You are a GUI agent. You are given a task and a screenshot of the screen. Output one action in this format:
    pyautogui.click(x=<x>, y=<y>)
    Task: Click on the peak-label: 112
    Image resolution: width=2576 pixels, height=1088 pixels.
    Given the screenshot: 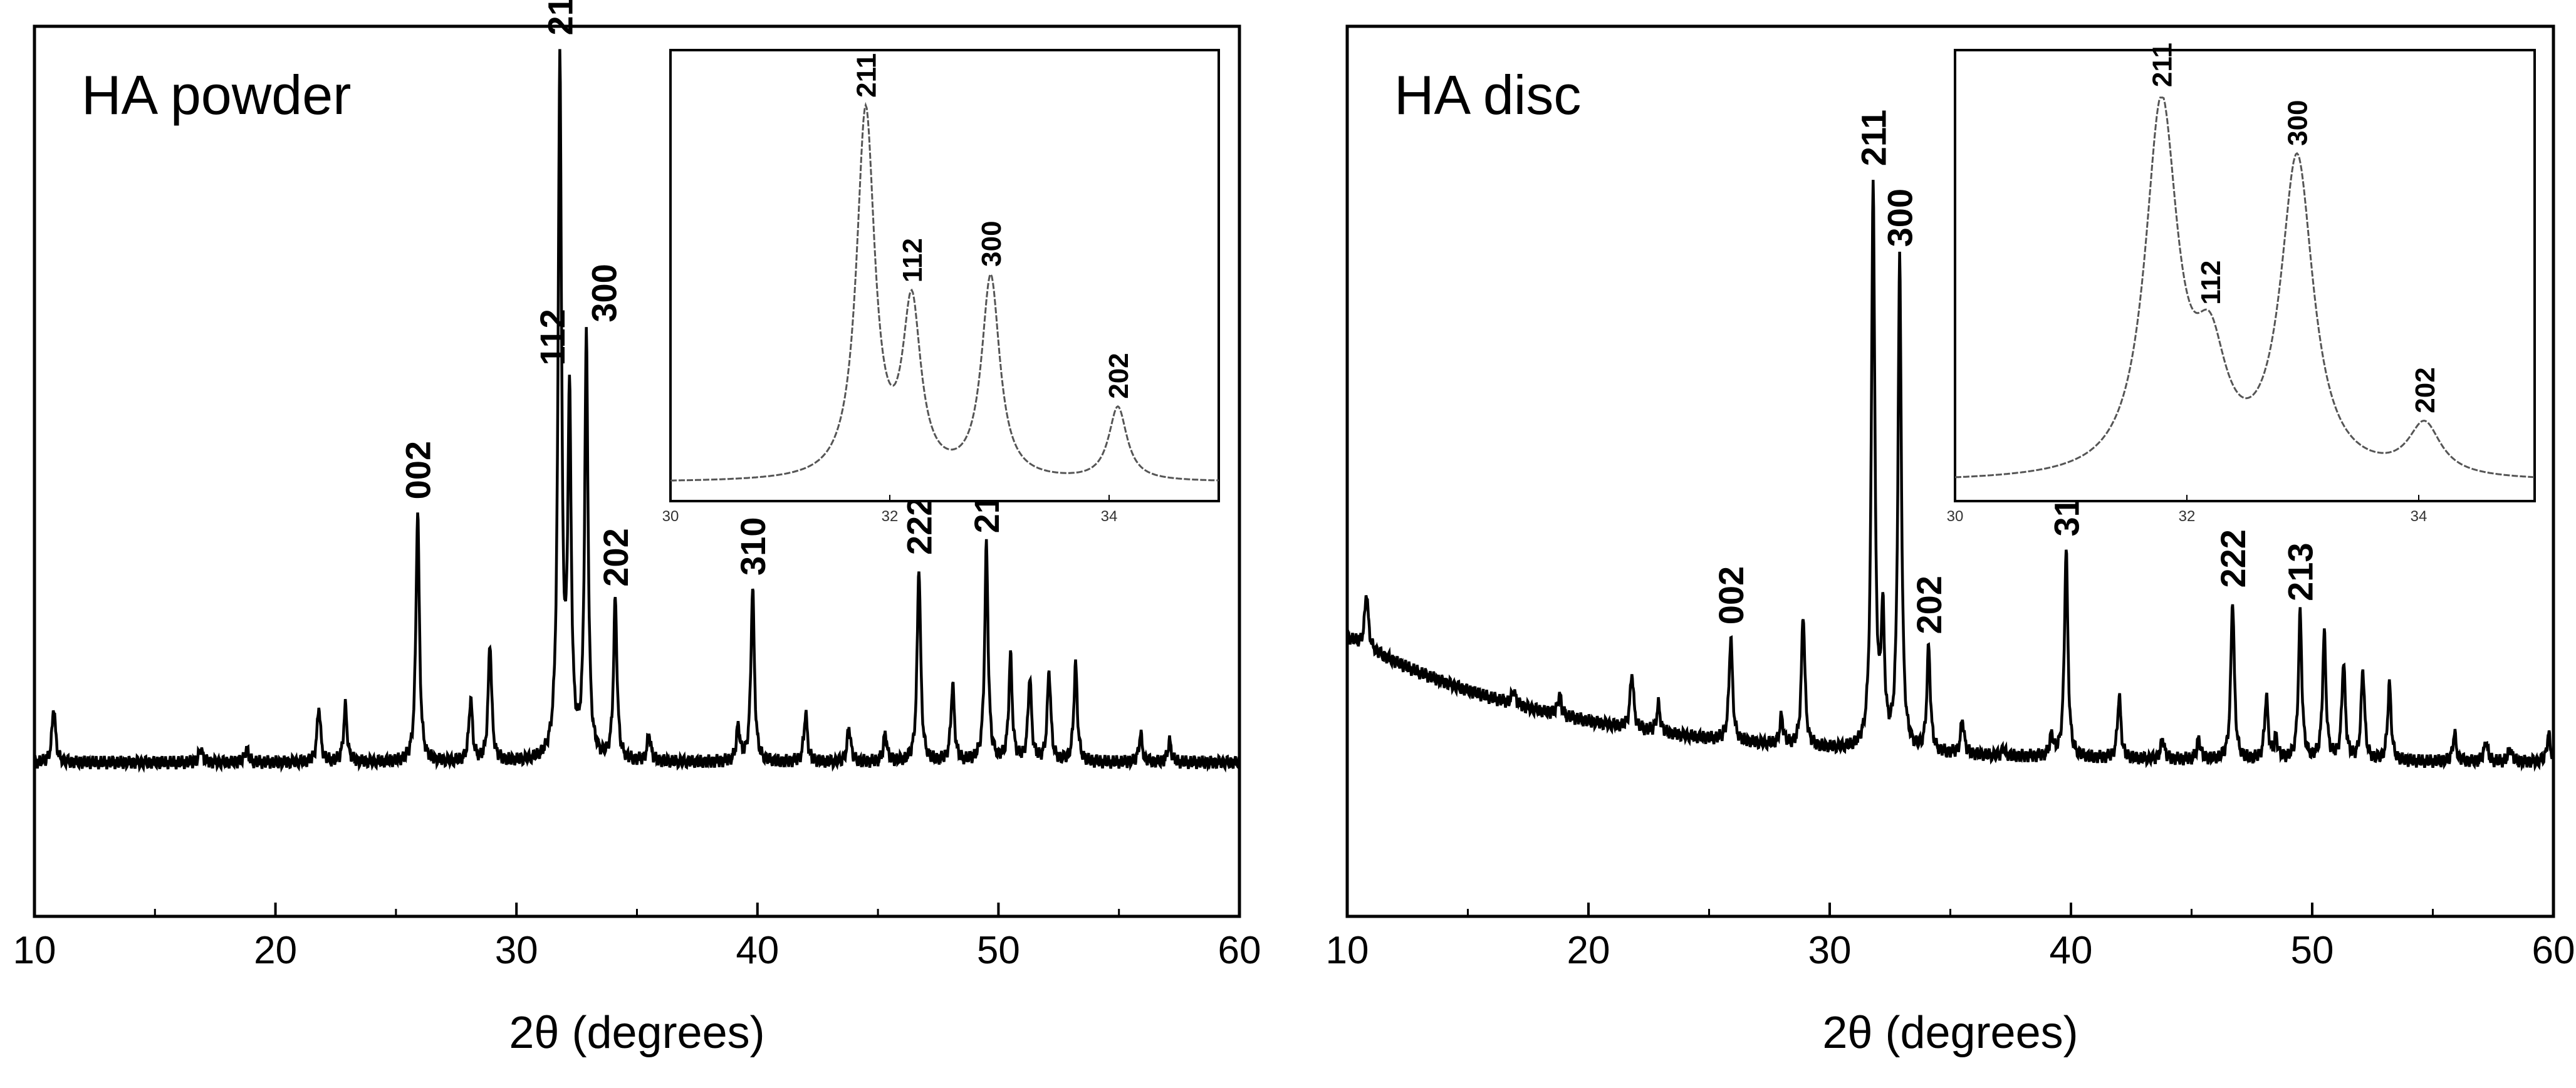 What is the action you would take?
    pyautogui.click(x=552, y=337)
    